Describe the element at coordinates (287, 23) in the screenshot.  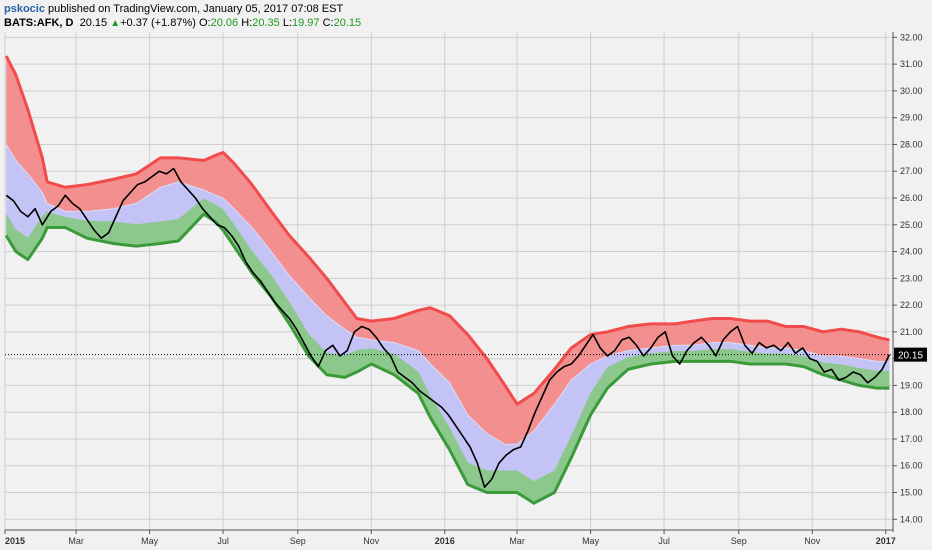
I see `low-label: L:` at that location.